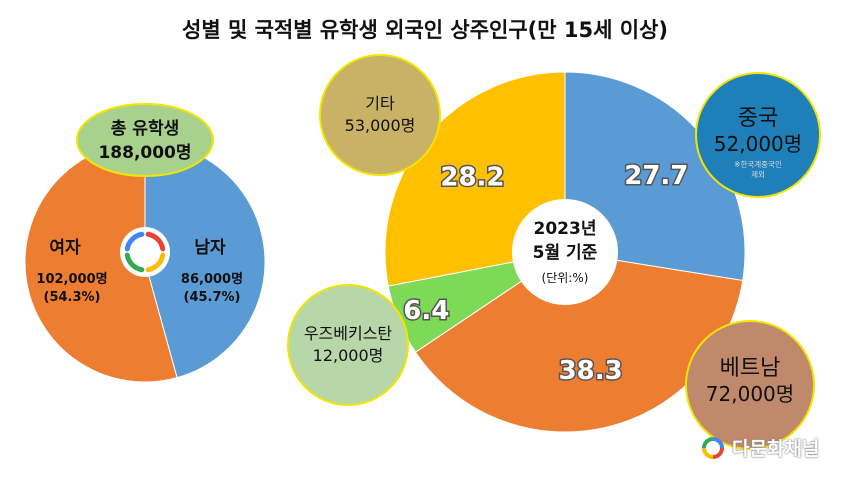 This screenshot has height=478, width=850. What do you see at coordinates (348, 333) in the screenshot?
I see `nation-bubble-name-2: 우즈베키스탄` at bounding box center [348, 333].